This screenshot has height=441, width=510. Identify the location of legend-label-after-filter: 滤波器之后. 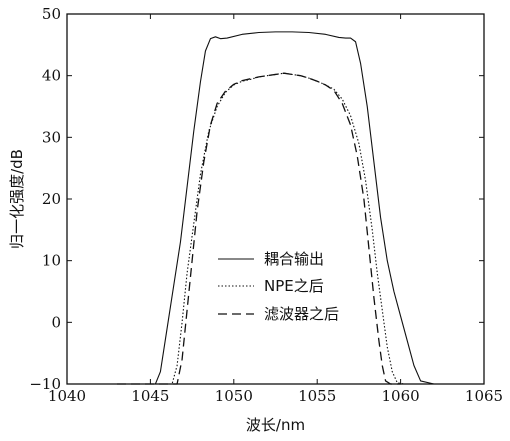
(301, 314).